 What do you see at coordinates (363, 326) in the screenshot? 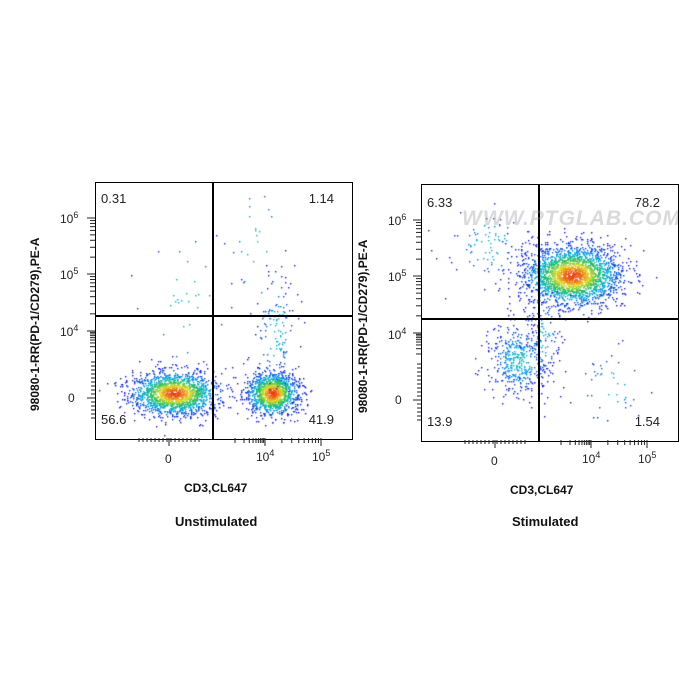
I see `y-axis-label: 98080-1-RR(PD-1/CD279),PE-A` at bounding box center [363, 326].